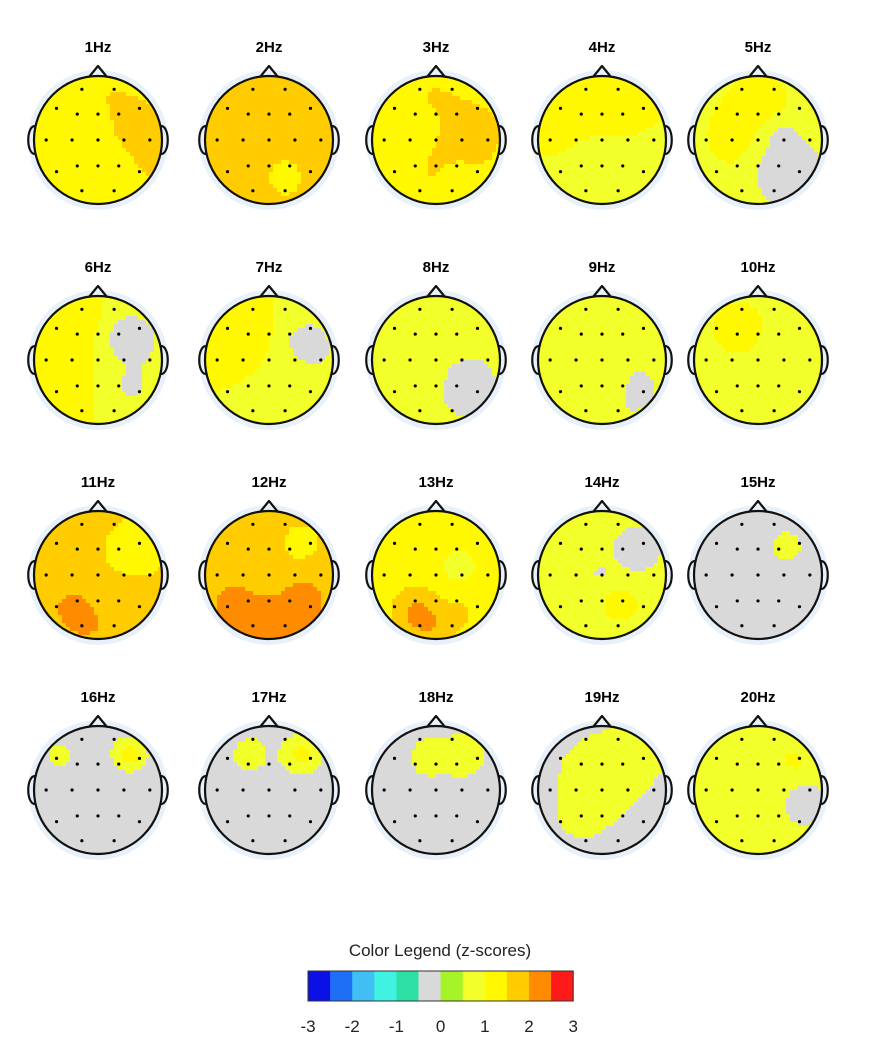 The image size is (880, 1062). I want to click on topomap-18Hz: 18Hz, so click(436, 774).